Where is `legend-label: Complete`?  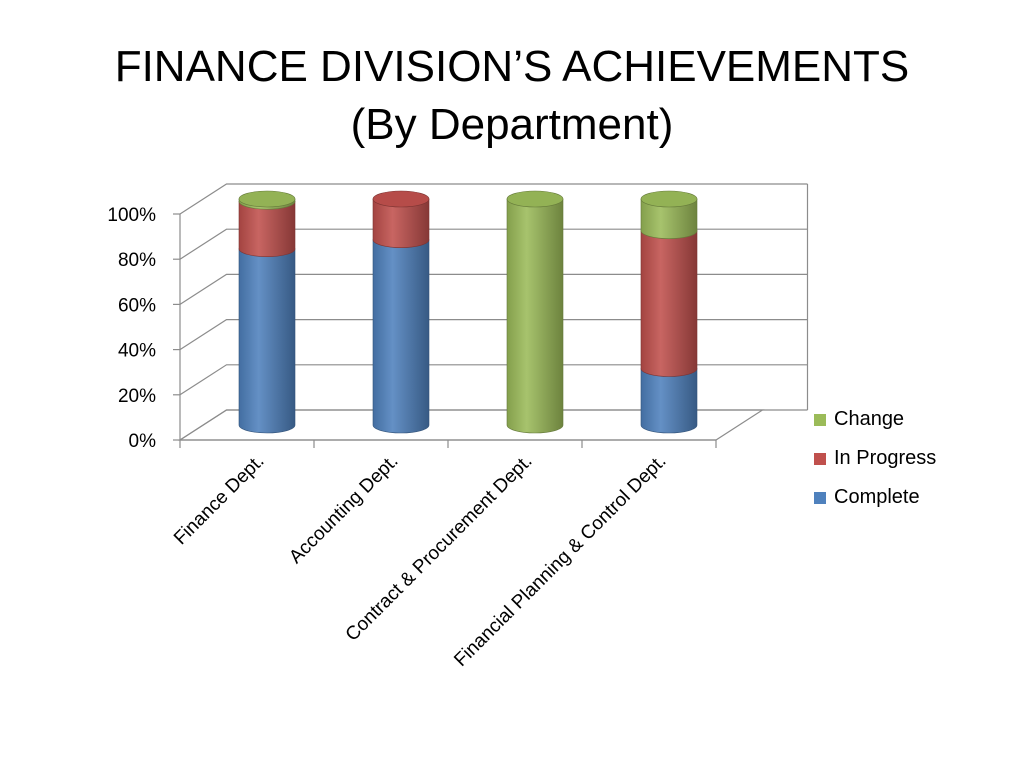 legend-label: Complete is located at coordinates (877, 497).